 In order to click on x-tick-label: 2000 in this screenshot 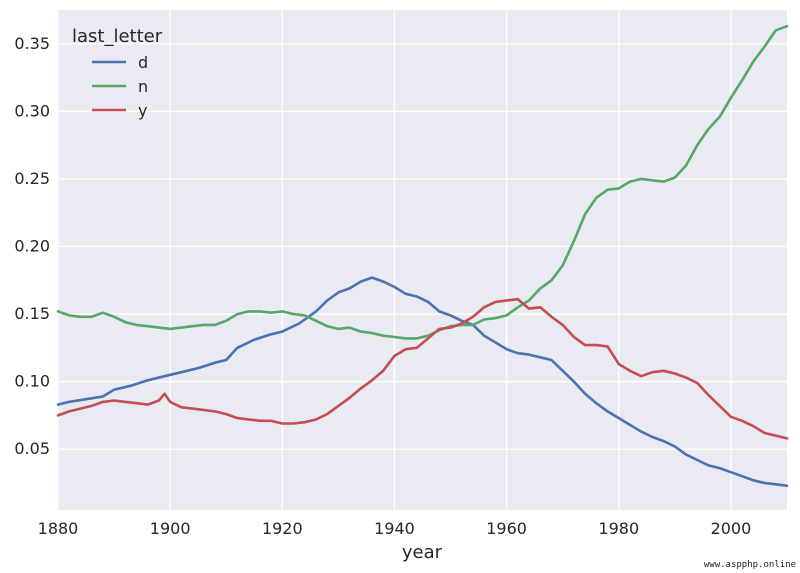, I will do `click(731, 528)`.